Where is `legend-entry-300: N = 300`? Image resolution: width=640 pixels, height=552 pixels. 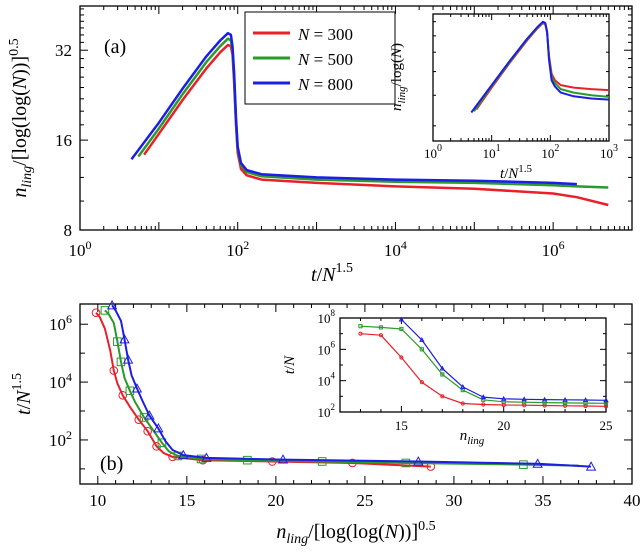 legend-entry-300: N = 300 is located at coordinates (303, 34).